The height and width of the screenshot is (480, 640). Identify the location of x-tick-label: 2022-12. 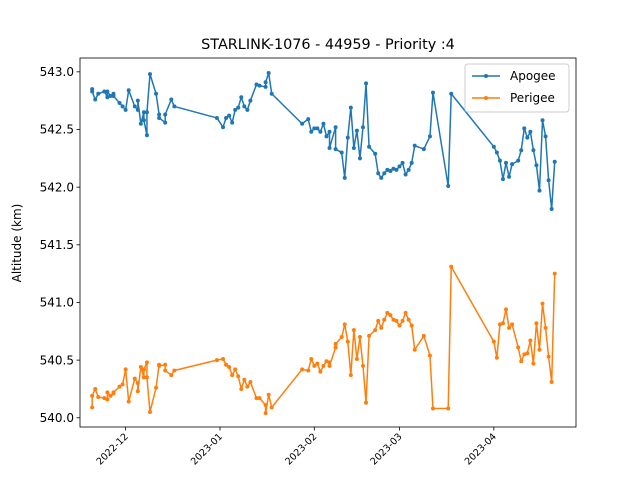
(113, 449).